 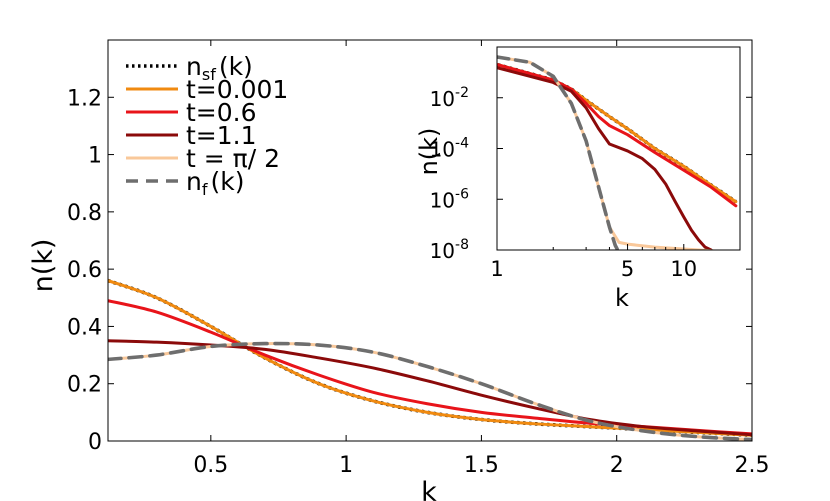 I want to click on inset-series-3-line, so click(x=605, y=158).